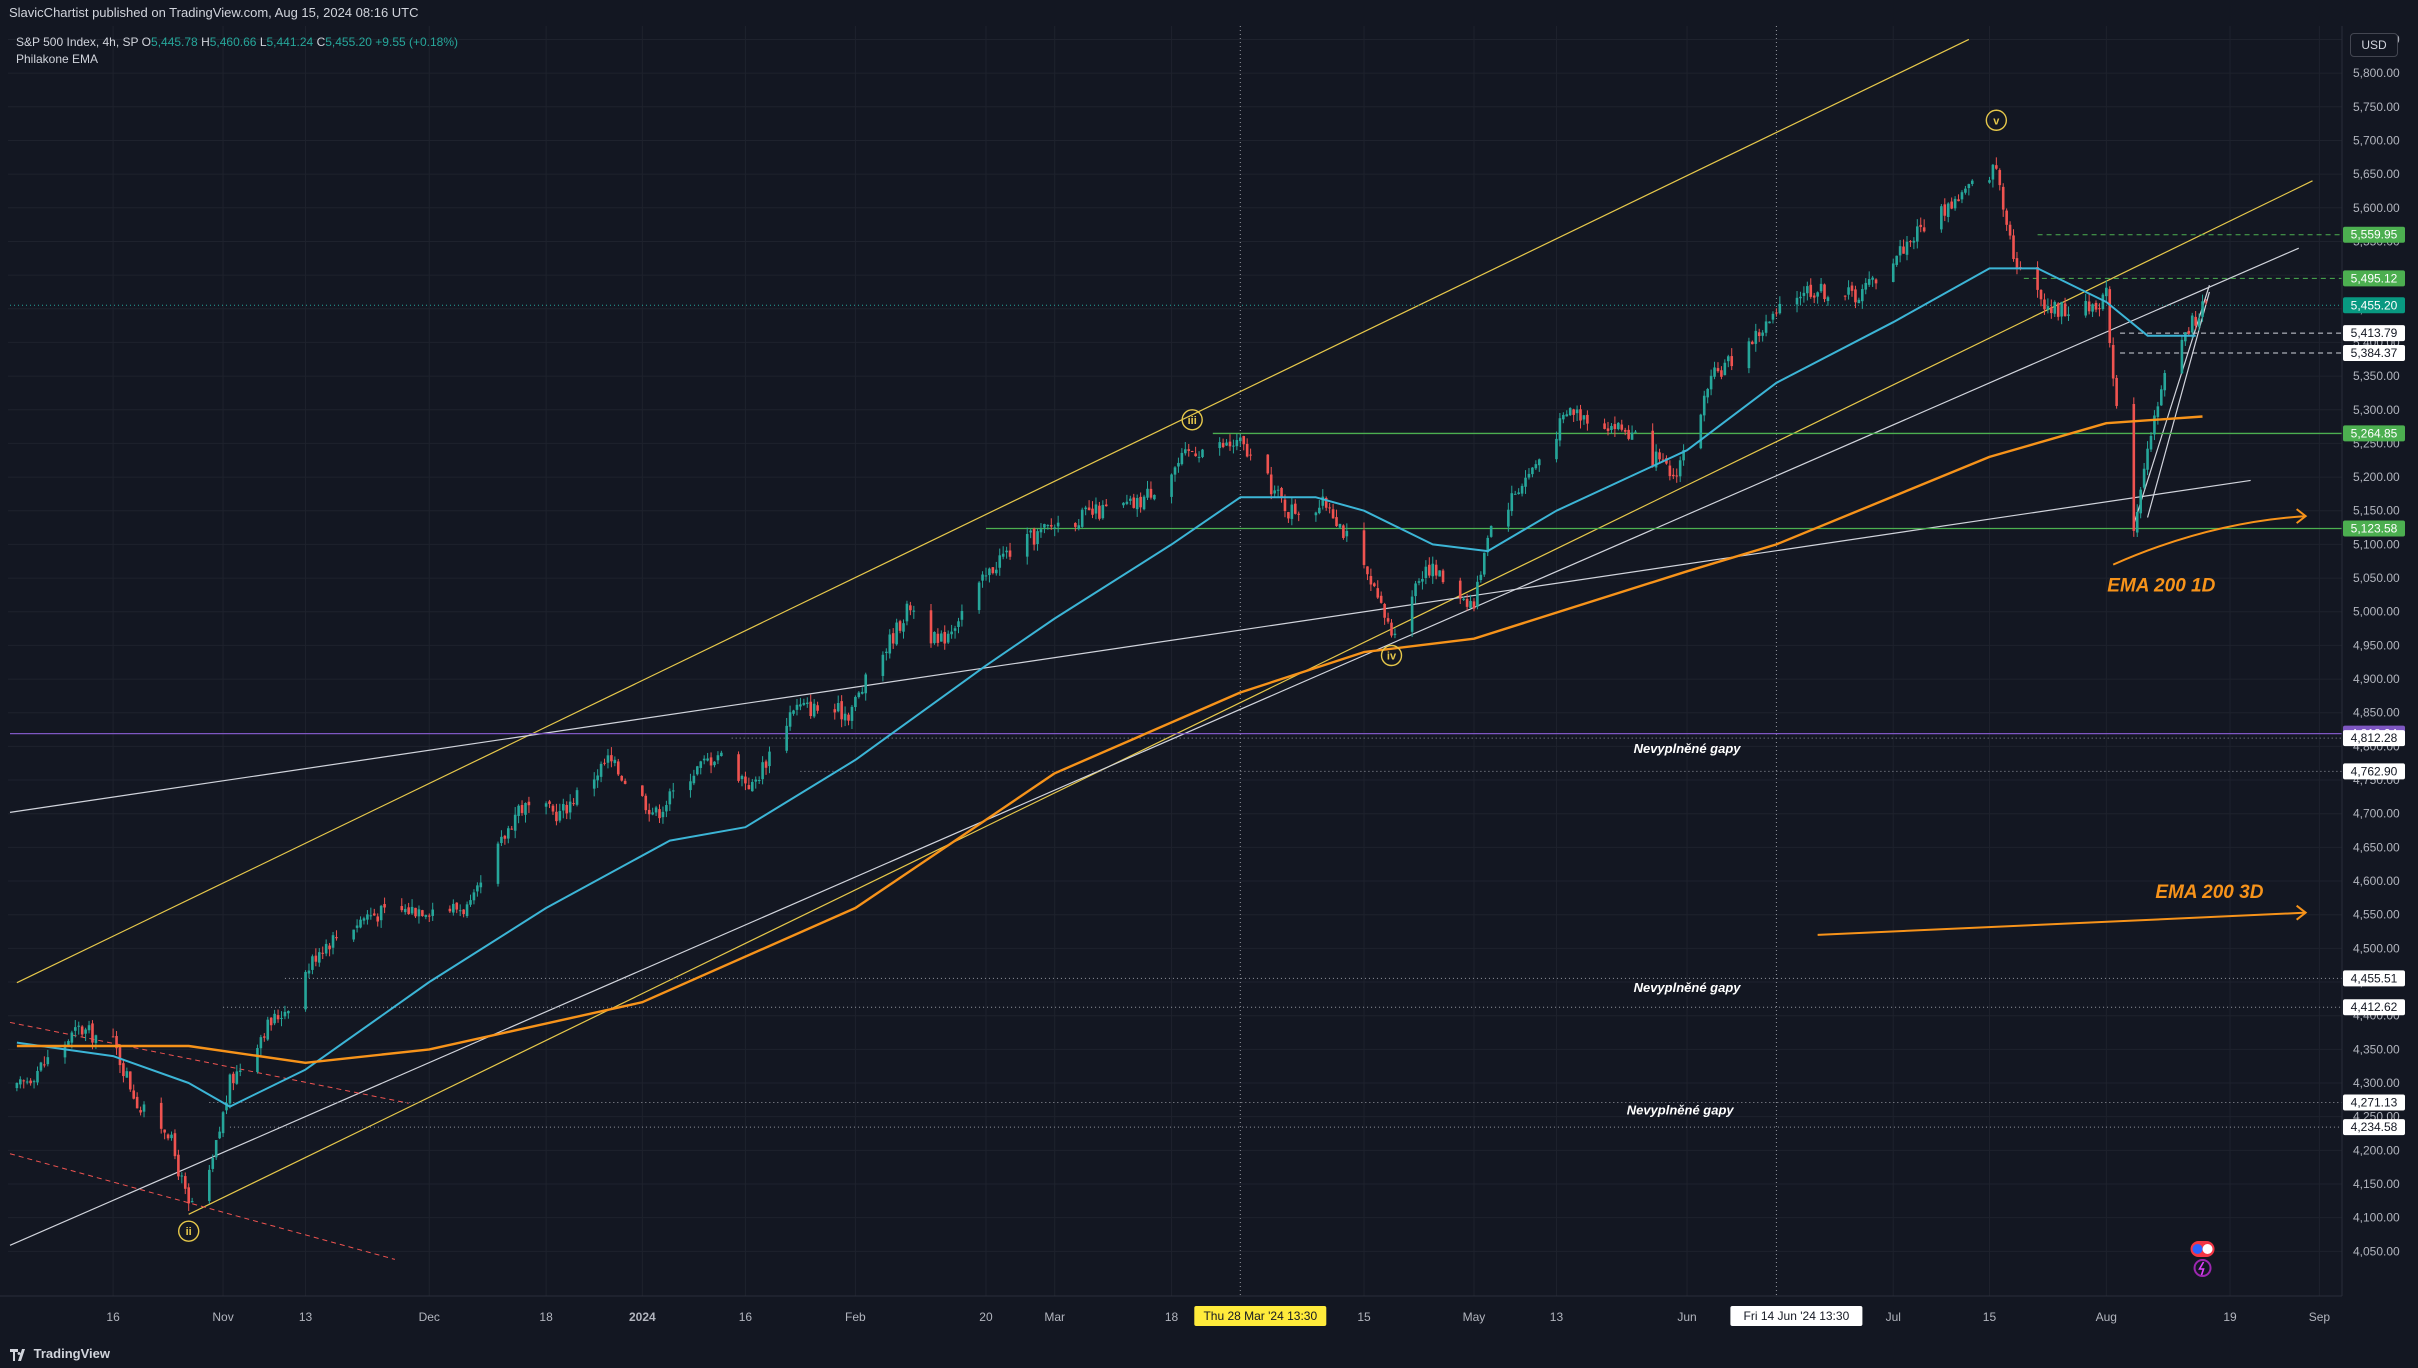 The width and height of the screenshot is (2418, 1368). I want to click on time-tick-label: 2024, so click(642, 1317).